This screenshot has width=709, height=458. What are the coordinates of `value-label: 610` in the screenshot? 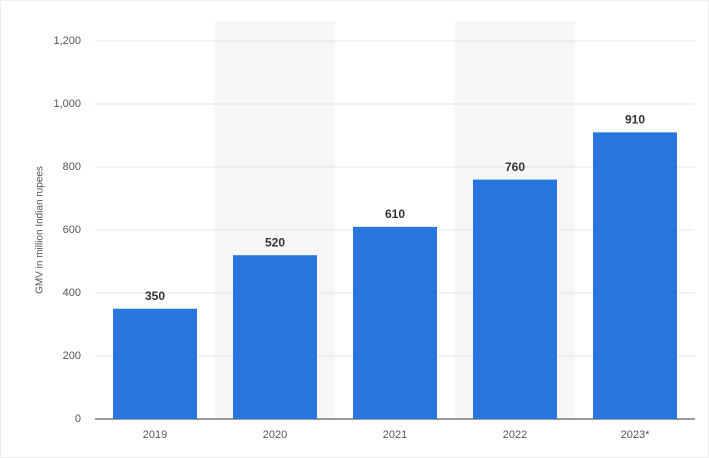 It's located at (395, 214).